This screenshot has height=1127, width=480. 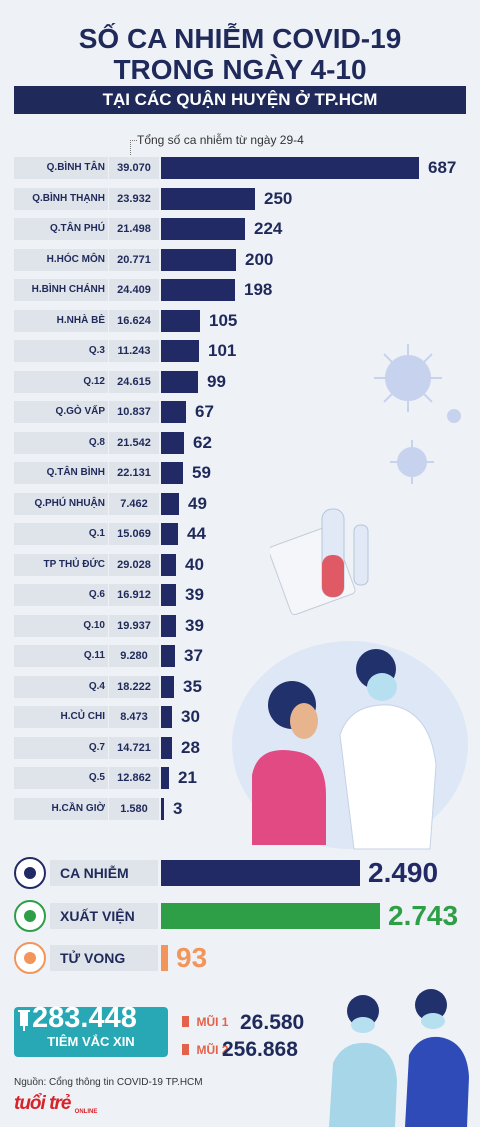 What do you see at coordinates (134, 717) in the screenshot?
I see `district-total: 8.473` at bounding box center [134, 717].